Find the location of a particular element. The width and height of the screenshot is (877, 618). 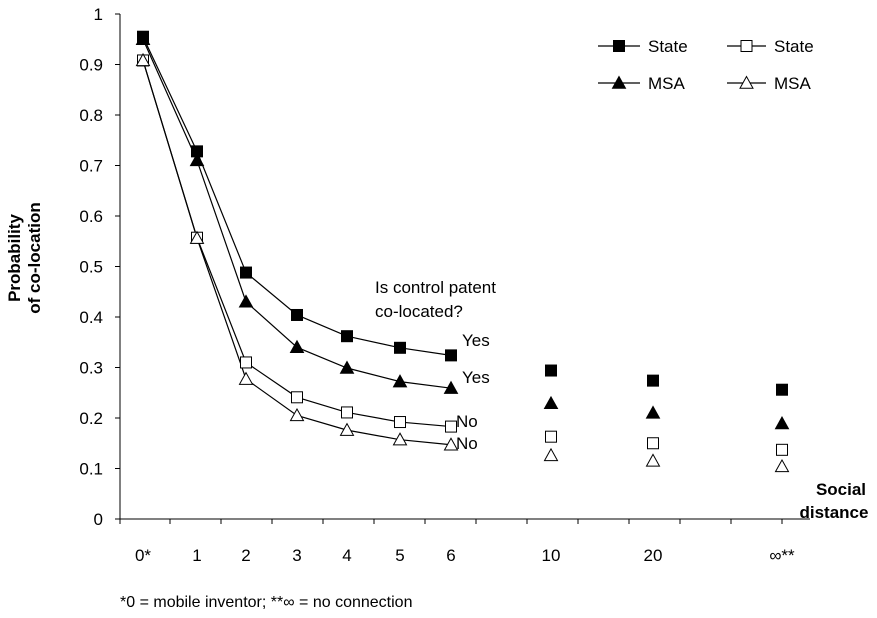

x-axis-label-line-1: Social is located at coordinates (841, 489).